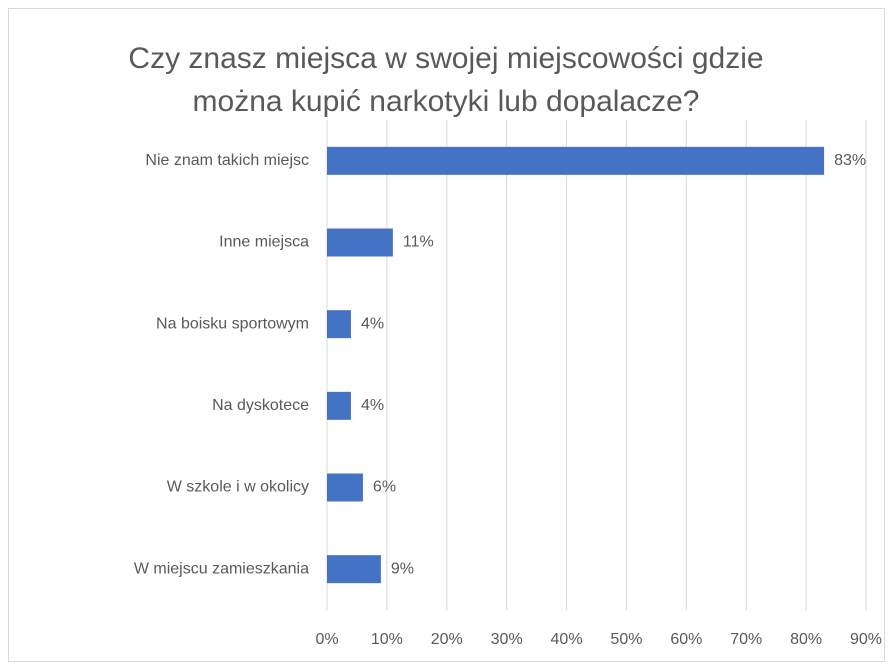 The height and width of the screenshot is (670, 893). I want to click on x-tick-label: 20%, so click(447, 639).